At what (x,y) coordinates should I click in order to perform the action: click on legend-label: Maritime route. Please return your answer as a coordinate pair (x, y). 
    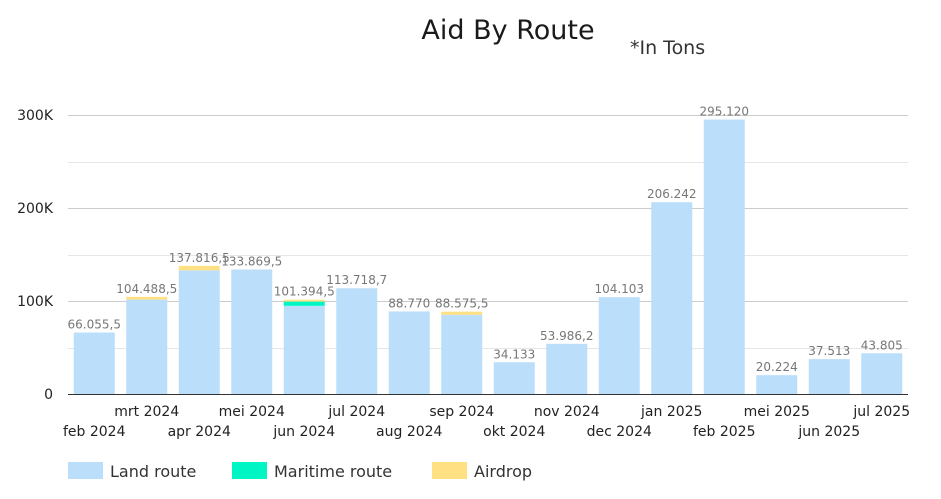
    Looking at the image, I should click on (333, 471).